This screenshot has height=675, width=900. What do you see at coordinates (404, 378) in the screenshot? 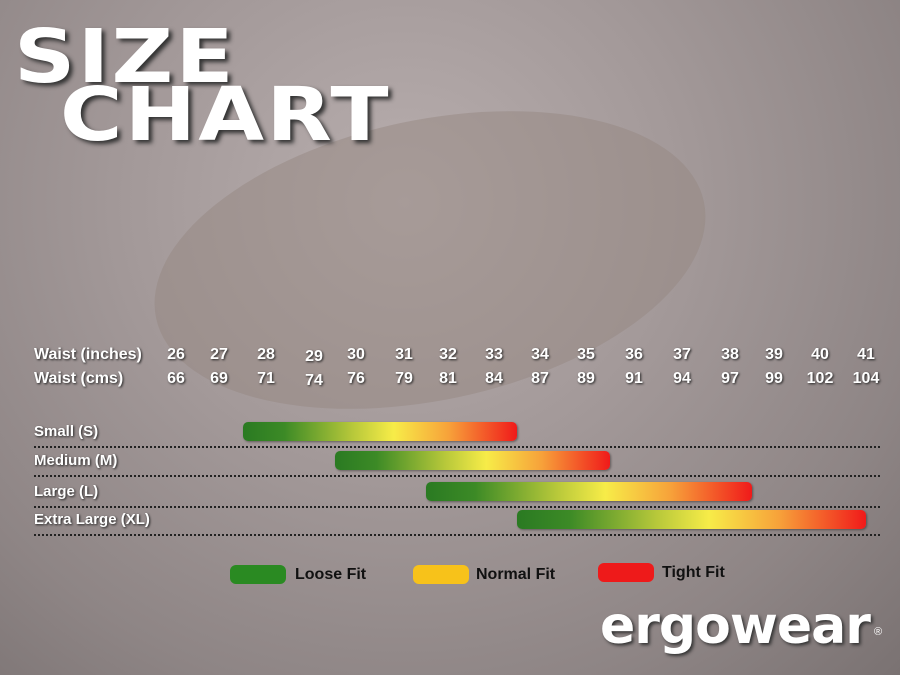
I see `waist-cms-value: 79` at bounding box center [404, 378].